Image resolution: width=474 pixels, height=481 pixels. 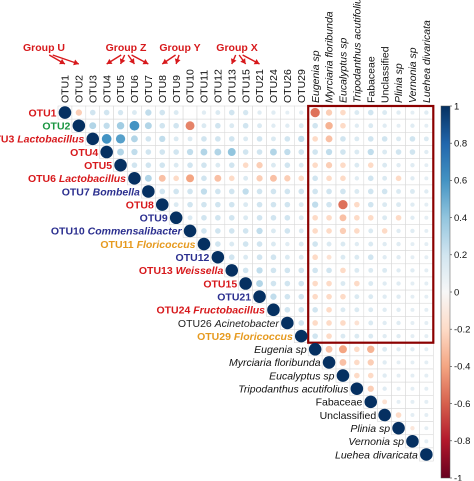 I want to click on column-label: OTU9, so click(x=177, y=89).